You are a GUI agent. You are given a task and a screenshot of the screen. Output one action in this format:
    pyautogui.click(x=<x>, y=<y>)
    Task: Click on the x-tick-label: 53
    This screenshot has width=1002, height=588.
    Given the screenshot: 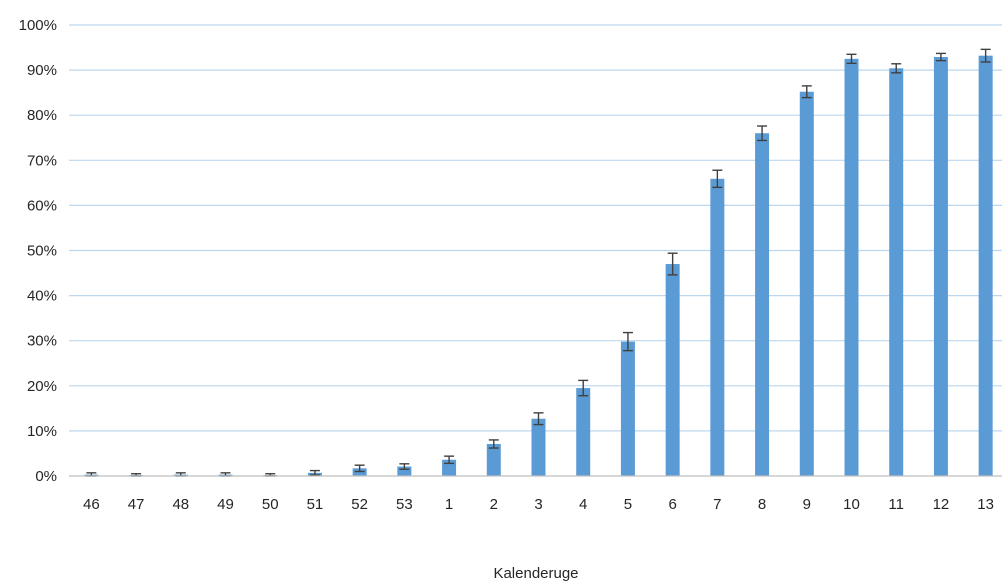 What is the action you would take?
    pyautogui.click(x=404, y=504)
    